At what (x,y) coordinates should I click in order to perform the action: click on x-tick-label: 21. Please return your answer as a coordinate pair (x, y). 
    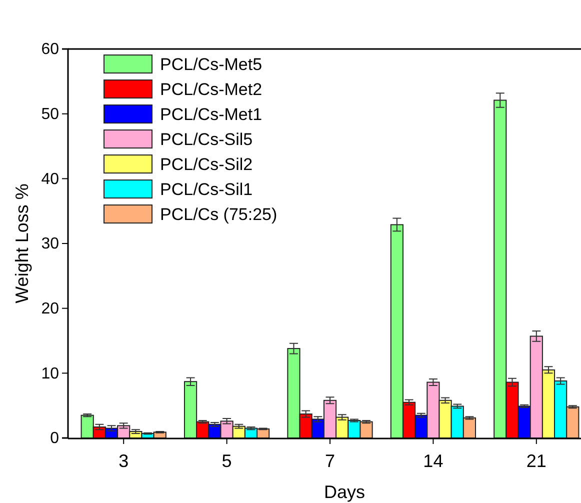
    Looking at the image, I should click on (536, 460).